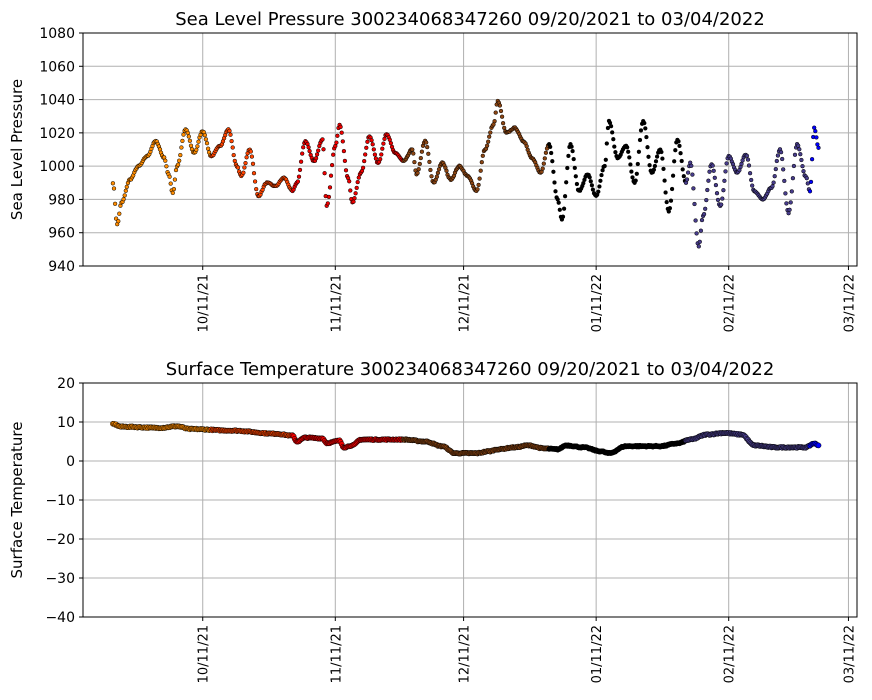  What do you see at coordinates (849, 654) in the screenshot?
I see `x-tick-label: 03/11/22` at bounding box center [849, 654].